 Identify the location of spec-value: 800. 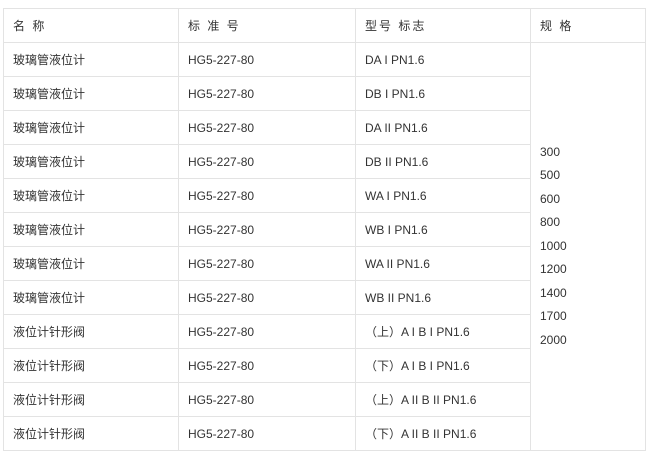
(550, 222).